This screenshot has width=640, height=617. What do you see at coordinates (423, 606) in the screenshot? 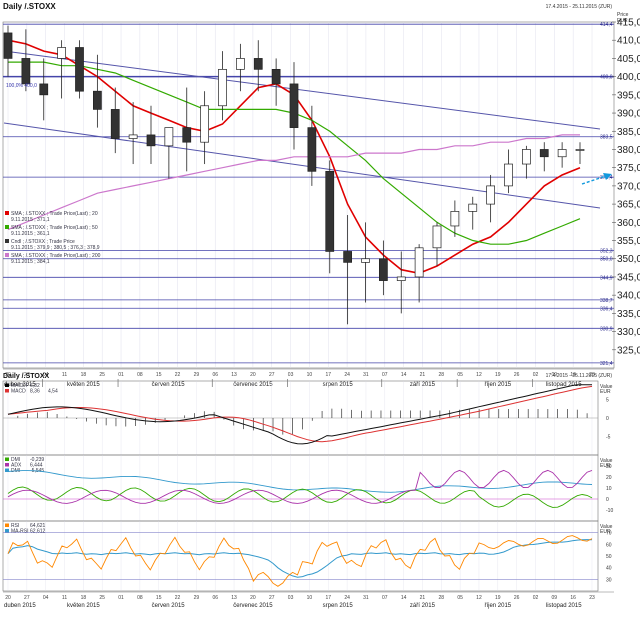
I see `x-month-label: září 2015` at bounding box center [423, 606].